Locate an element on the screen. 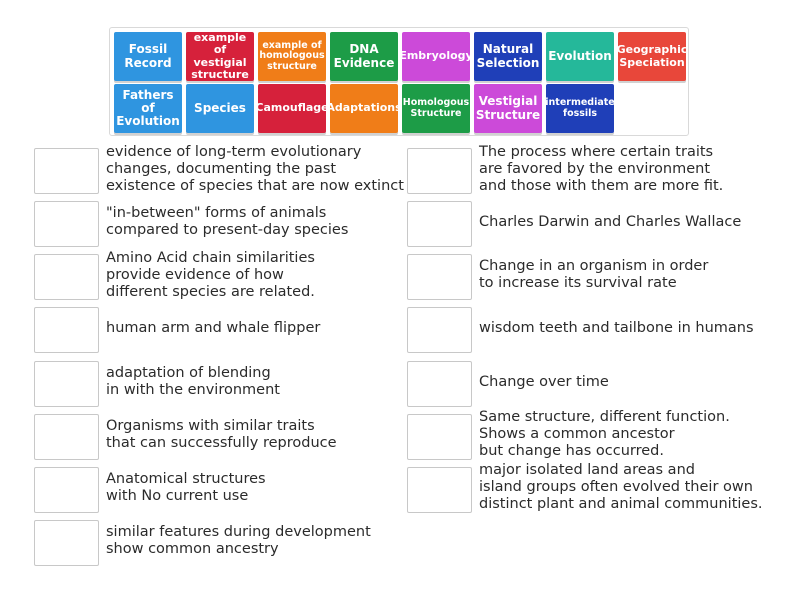  tile-vestigial-structure: Vestigial Structure is located at coordinates (508, 108).